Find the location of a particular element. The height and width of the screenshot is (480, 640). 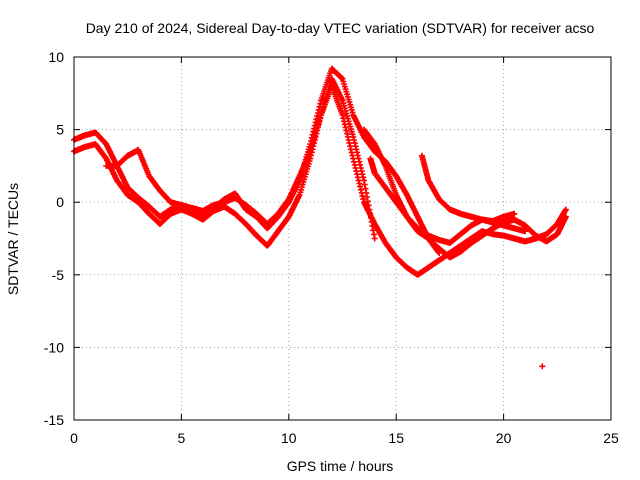

y-tick-label: -5 is located at coordinates (58, 275).